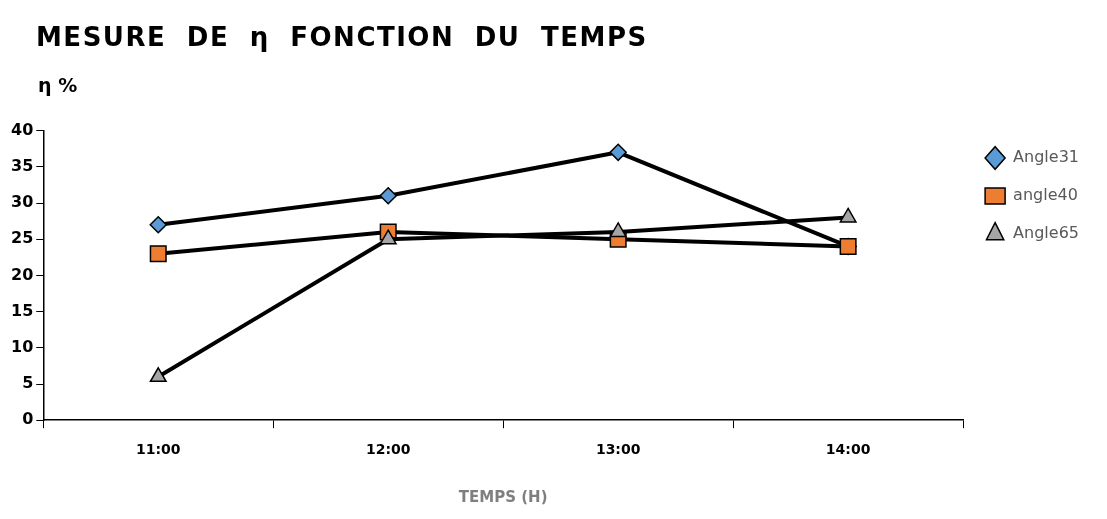 The image size is (1107, 519). What do you see at coordinates (1045, 195) in the screenshot?
I see `legend-label: angle40` at bounding box center [1045, 195].